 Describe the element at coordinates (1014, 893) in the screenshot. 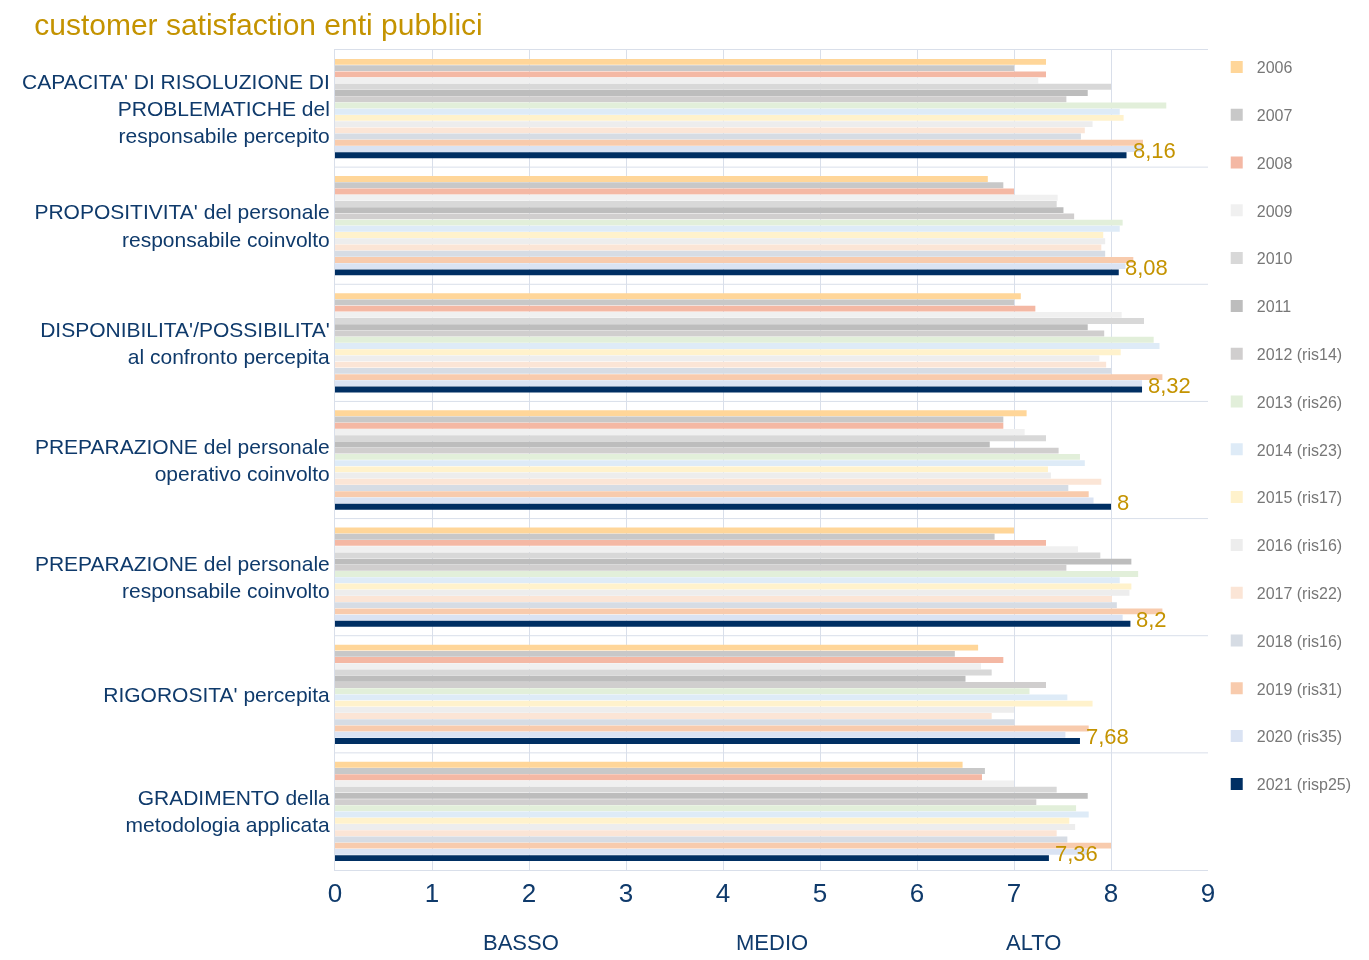

I see `x-tick-label: 7` at that location.